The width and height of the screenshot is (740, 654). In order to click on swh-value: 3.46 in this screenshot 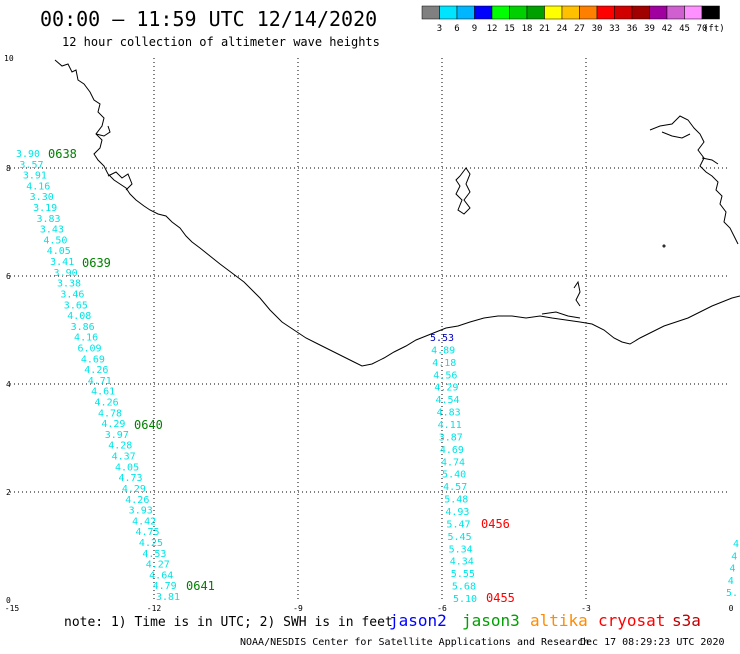, I will do `click(72, 294)`.